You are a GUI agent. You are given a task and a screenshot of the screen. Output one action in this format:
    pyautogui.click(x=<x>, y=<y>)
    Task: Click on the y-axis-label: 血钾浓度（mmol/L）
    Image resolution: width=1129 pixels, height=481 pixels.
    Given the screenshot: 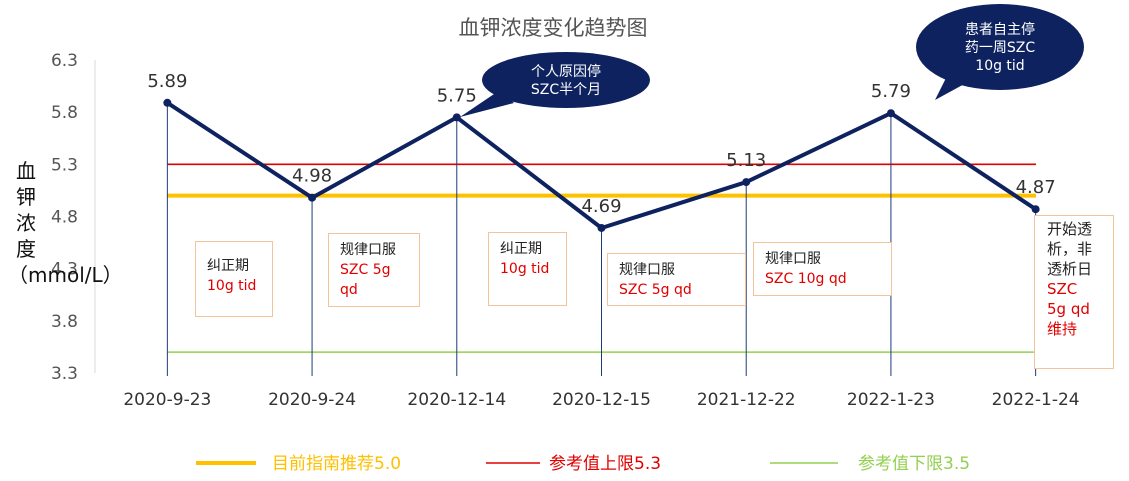 What is the action you would take?
    pyautogui.click(x=65, y=223)
    